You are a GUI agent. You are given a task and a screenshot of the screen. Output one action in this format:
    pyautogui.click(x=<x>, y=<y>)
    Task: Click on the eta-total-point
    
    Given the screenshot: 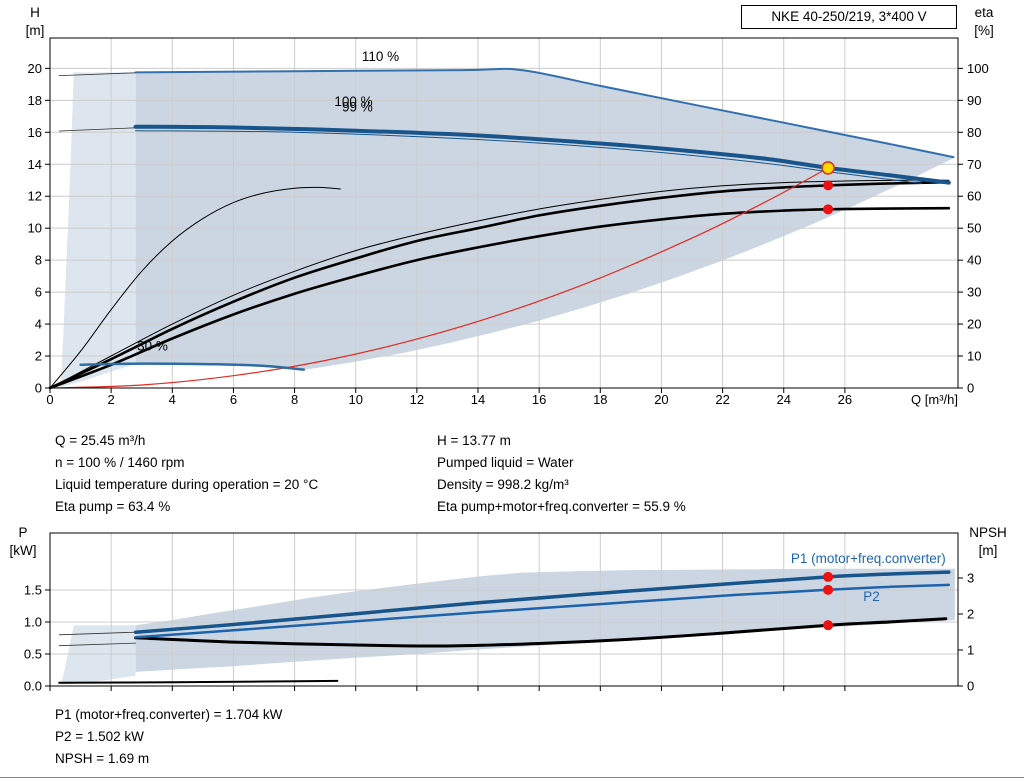 What is the action you would take?
    pyautogui.click(x=828, y=209)
    